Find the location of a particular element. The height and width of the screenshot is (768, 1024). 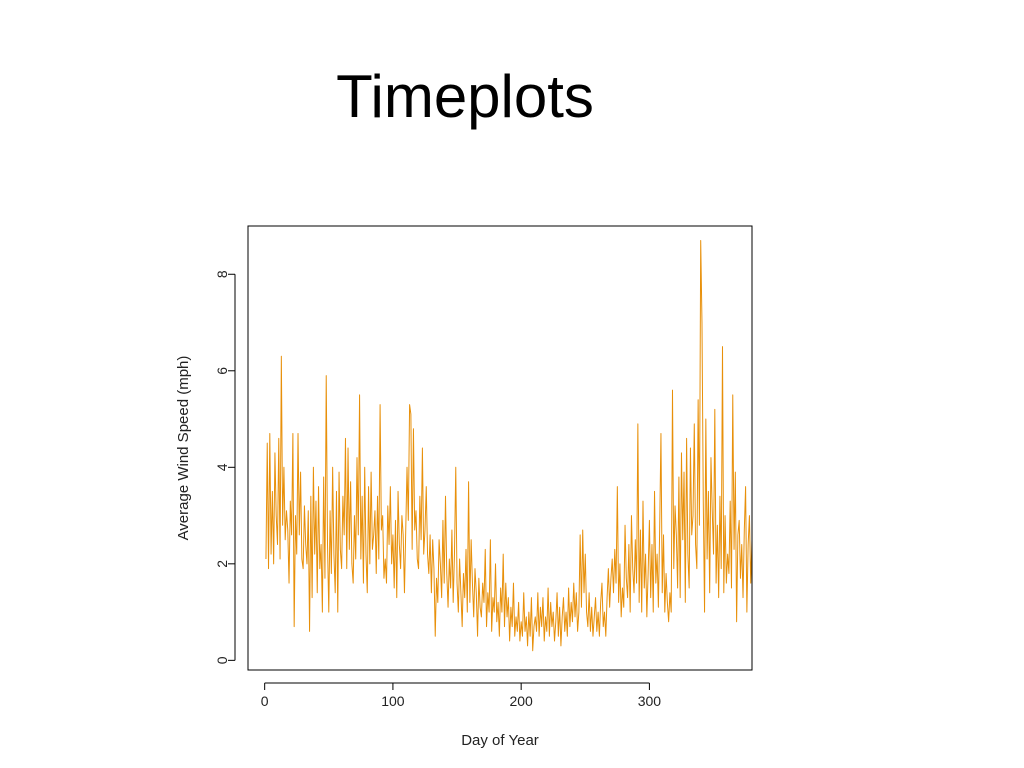

x-tick-label: 200 is located at coordinates (521, 701).